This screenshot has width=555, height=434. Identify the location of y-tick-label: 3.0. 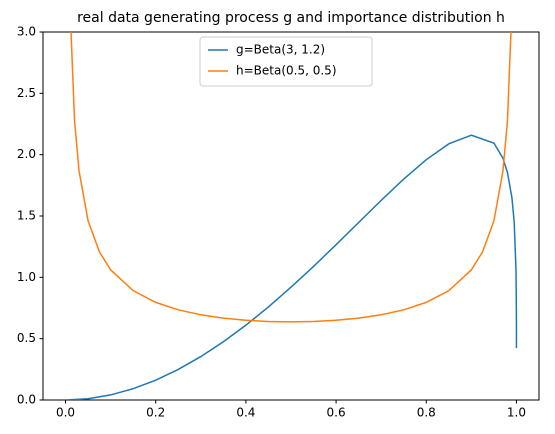
(26, 32).